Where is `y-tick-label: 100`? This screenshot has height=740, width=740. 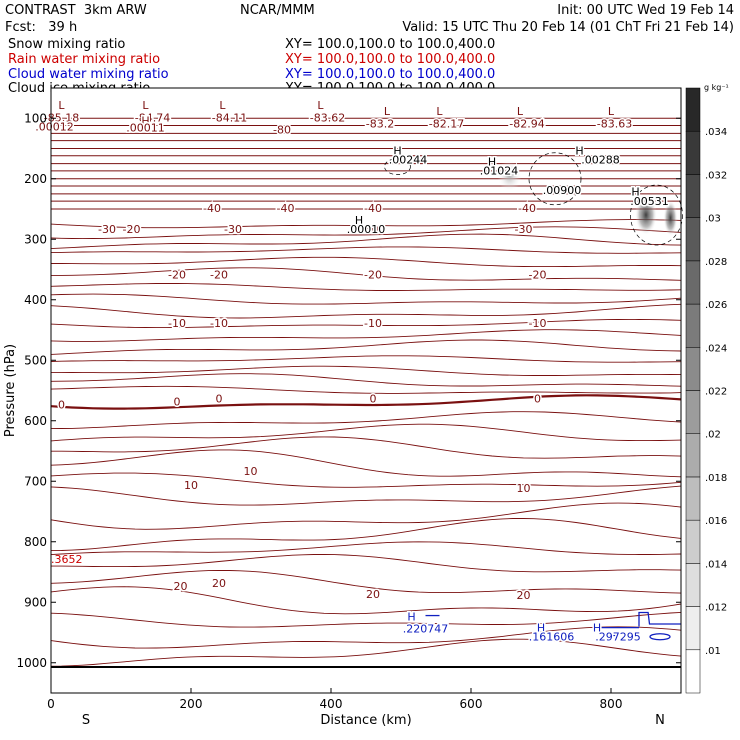 y-tick-label: 100 is located at coordinates (35, 118).